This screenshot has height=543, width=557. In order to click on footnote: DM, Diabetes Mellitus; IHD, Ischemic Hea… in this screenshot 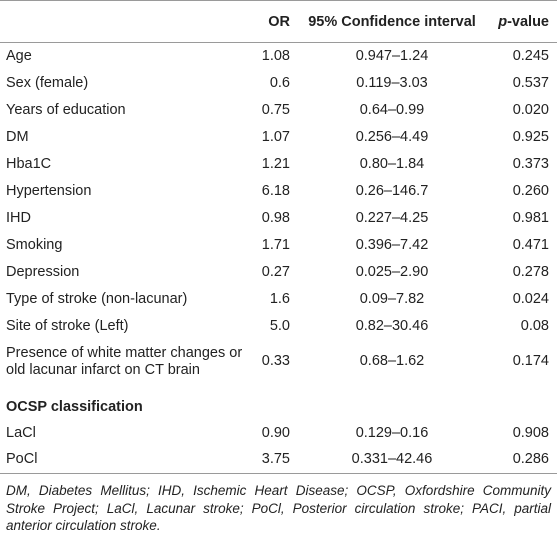, I will do `click(278, 508)`.